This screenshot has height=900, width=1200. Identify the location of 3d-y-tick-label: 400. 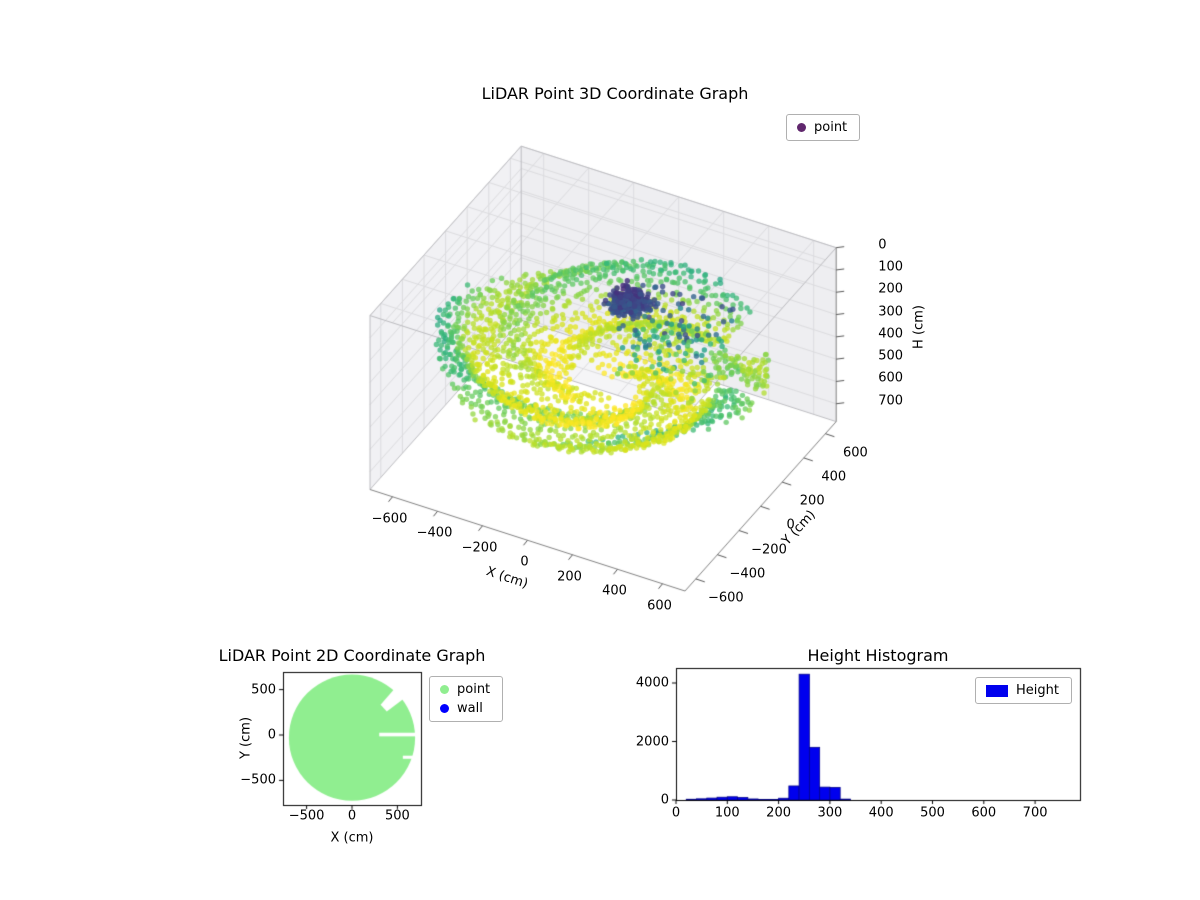
(834, 477).